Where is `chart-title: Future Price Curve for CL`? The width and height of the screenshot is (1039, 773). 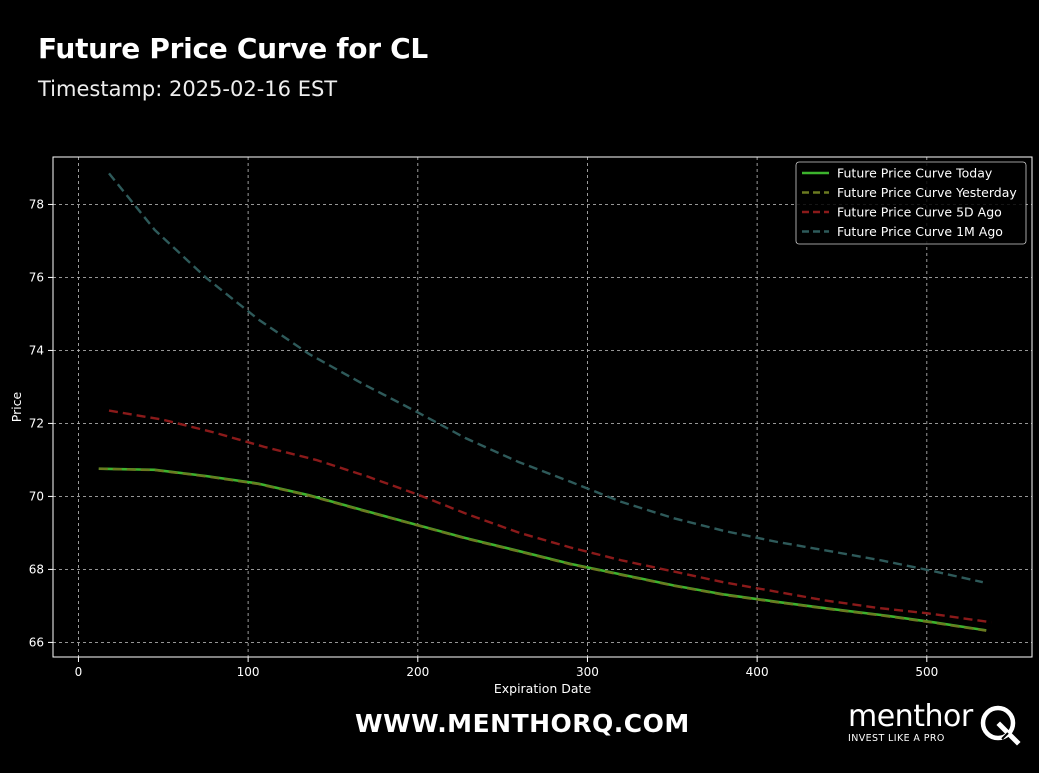 chart-title: Future Price Curve for CL is located at coordinates (233, 48).